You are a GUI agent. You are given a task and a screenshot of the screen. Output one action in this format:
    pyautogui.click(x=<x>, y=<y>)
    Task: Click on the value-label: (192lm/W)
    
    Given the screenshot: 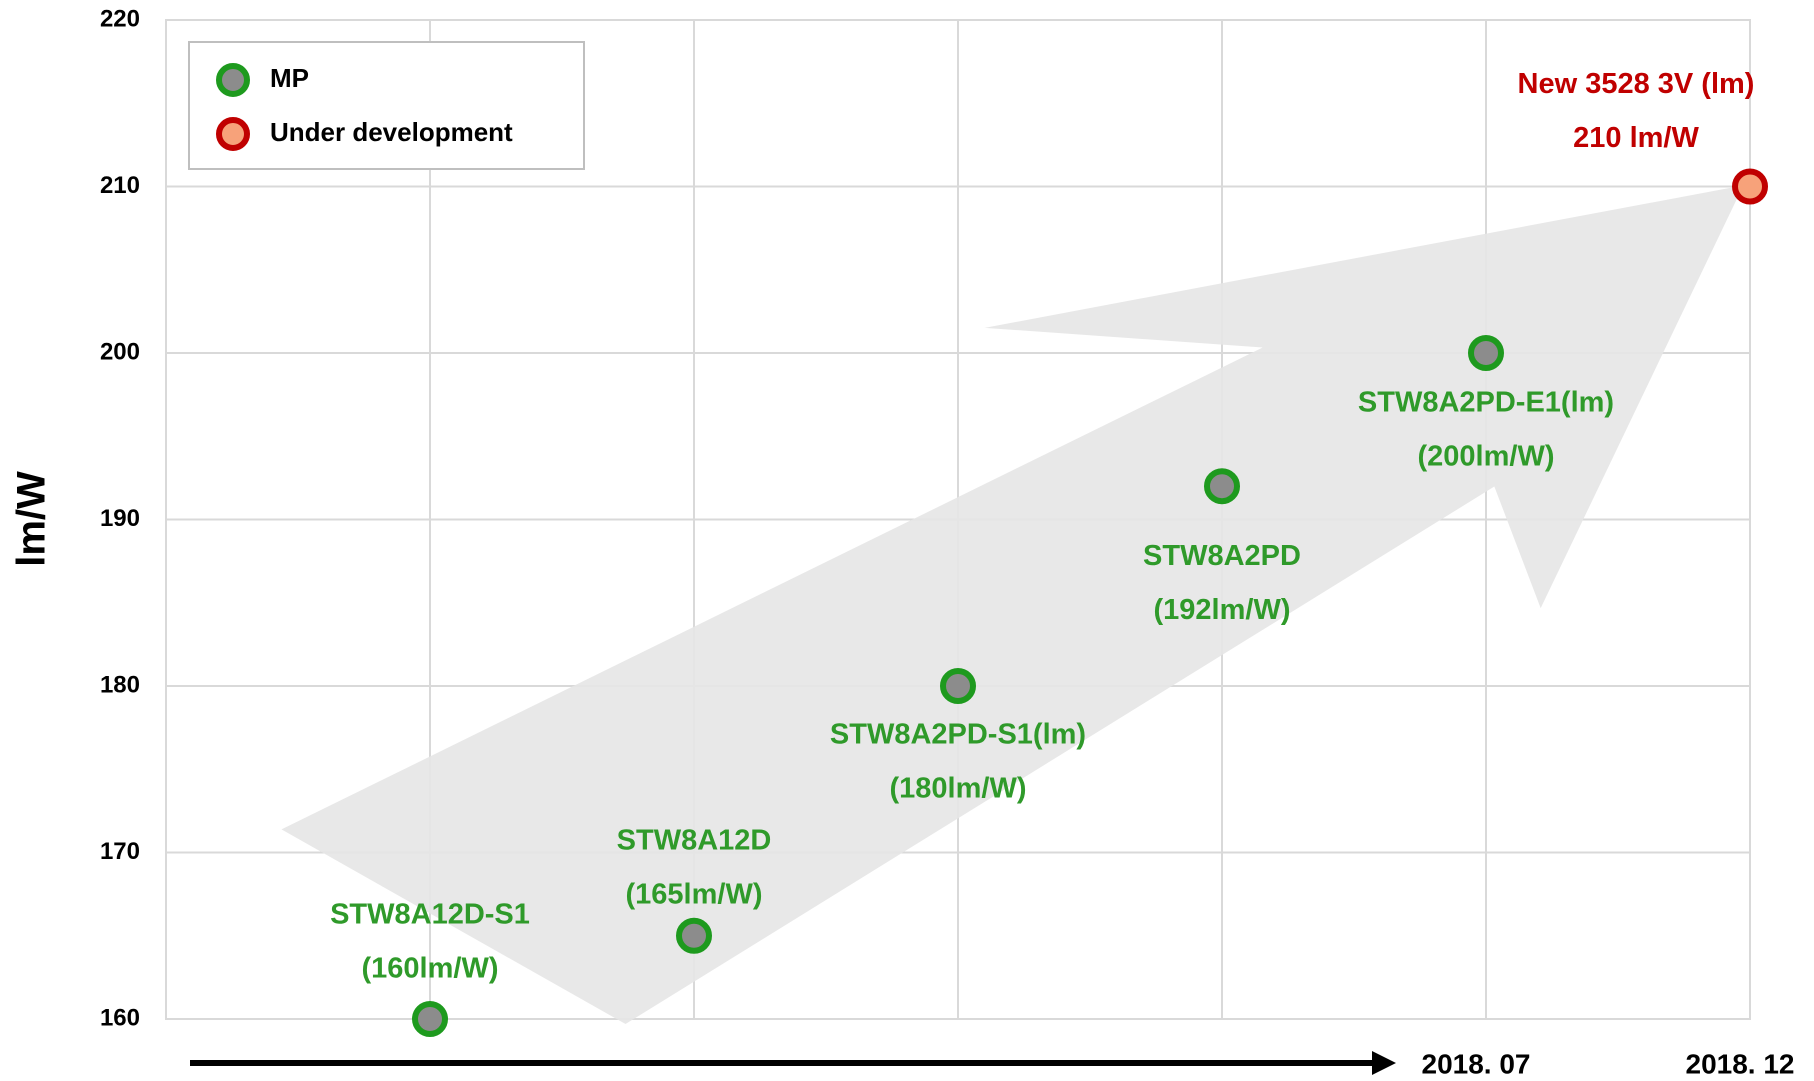 What is the action you would take?
    pyautogui.click(x=1222, y=610)
    